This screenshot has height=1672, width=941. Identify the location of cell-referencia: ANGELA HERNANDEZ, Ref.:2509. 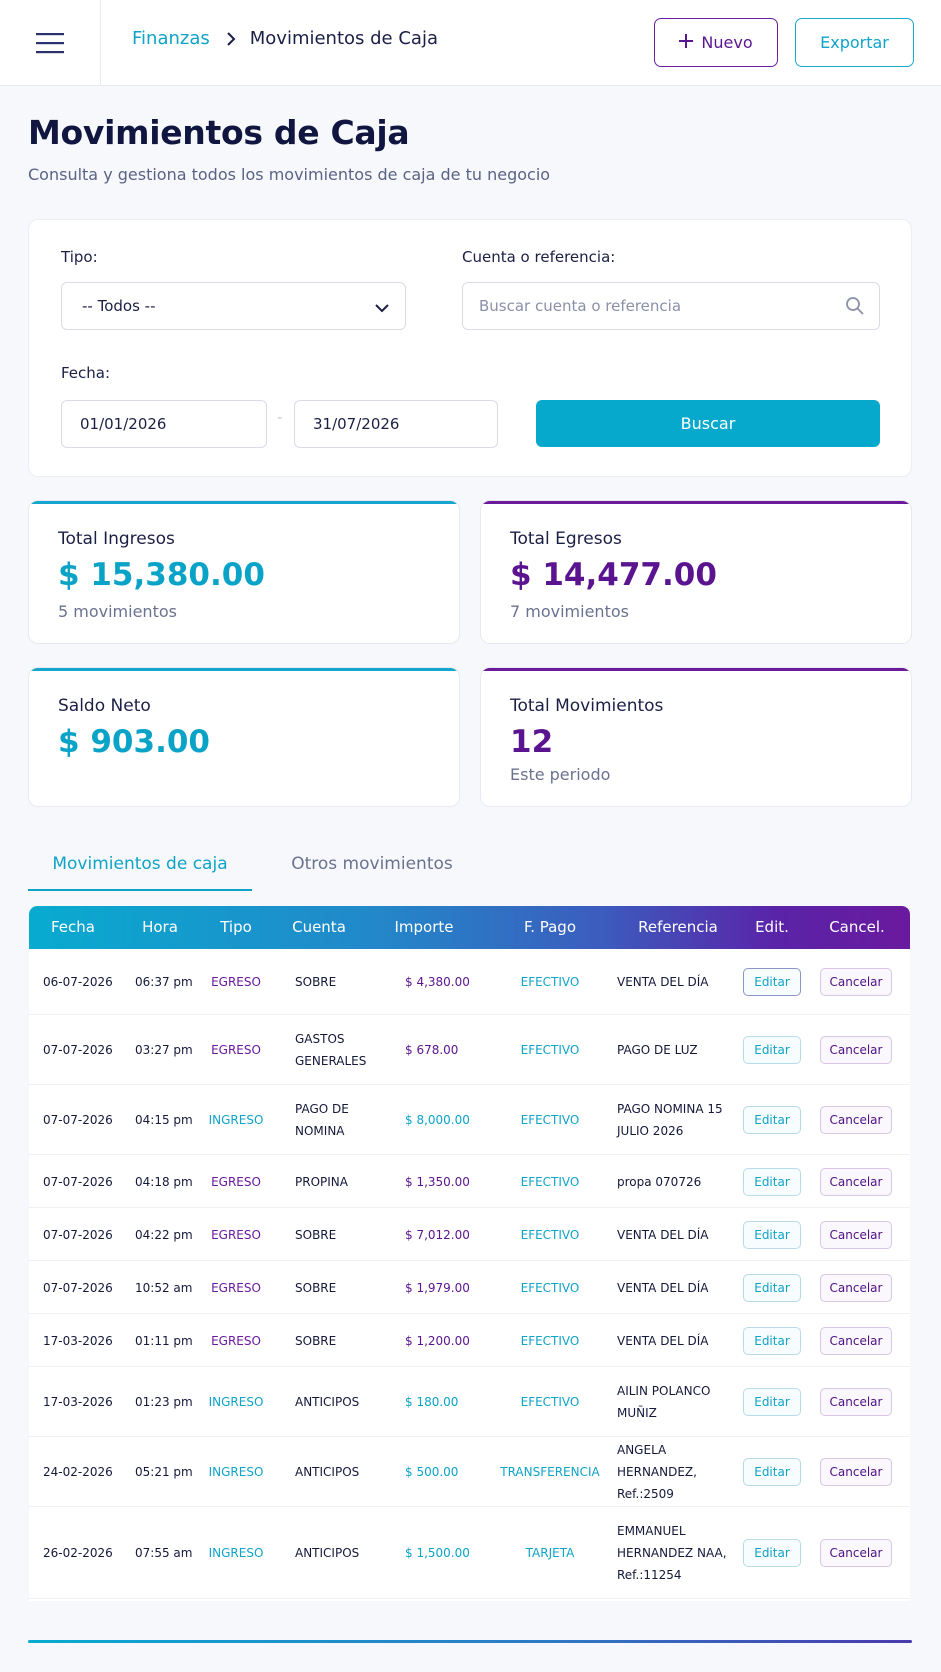
(657, 1472).